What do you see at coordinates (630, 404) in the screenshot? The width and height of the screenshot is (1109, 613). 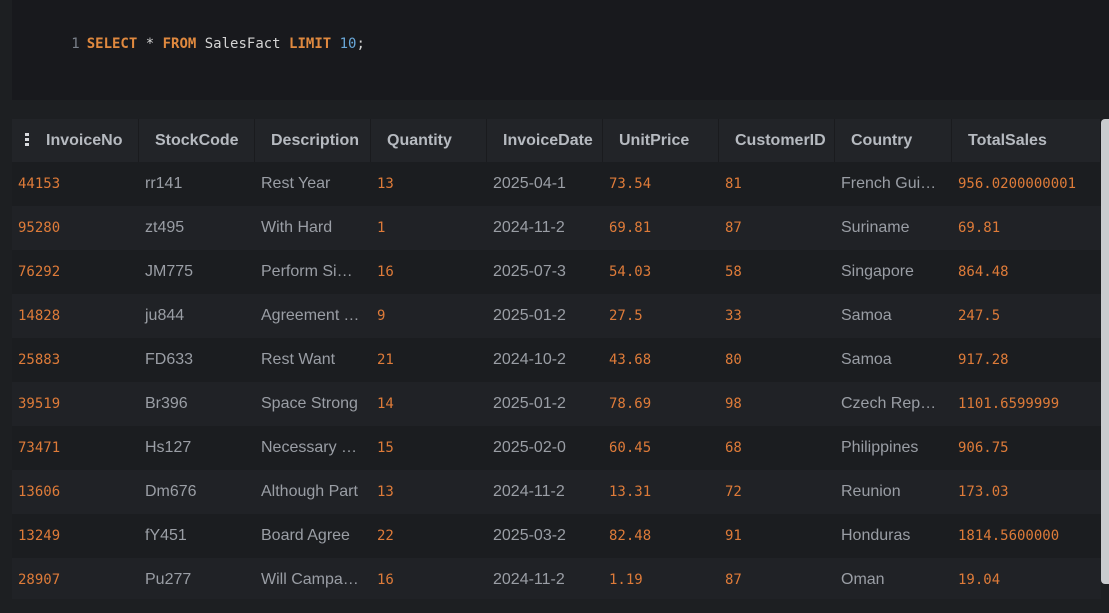 I see `table-cell: 78.69` at bounding box center [630, 404].